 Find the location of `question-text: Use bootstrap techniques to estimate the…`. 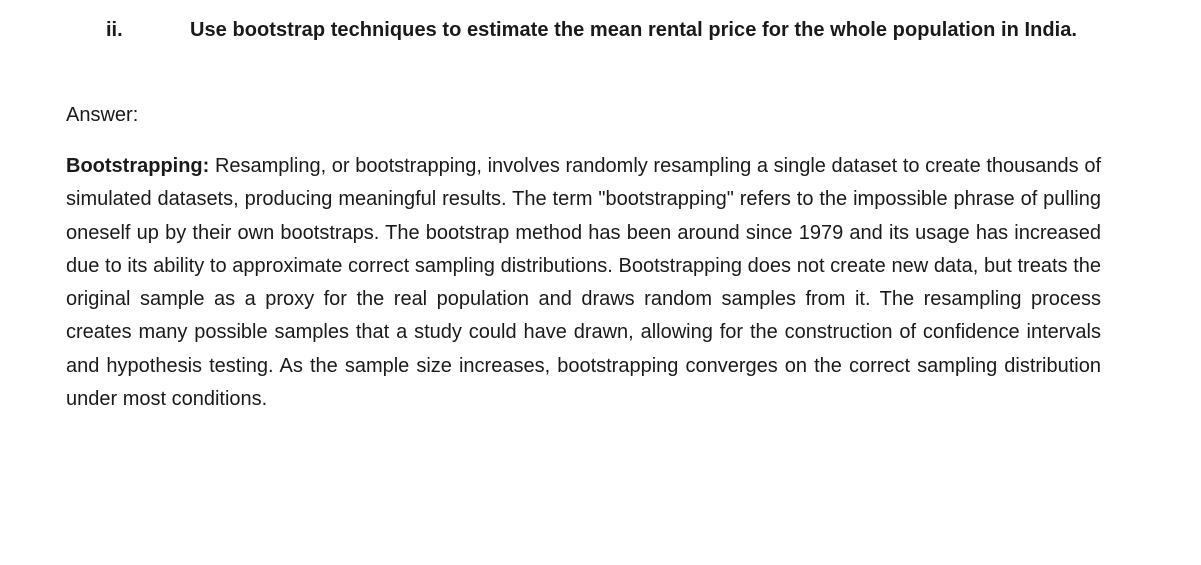

question-text: Use bootstrap techniques to estimate the… is located at coordinates (633, 30).